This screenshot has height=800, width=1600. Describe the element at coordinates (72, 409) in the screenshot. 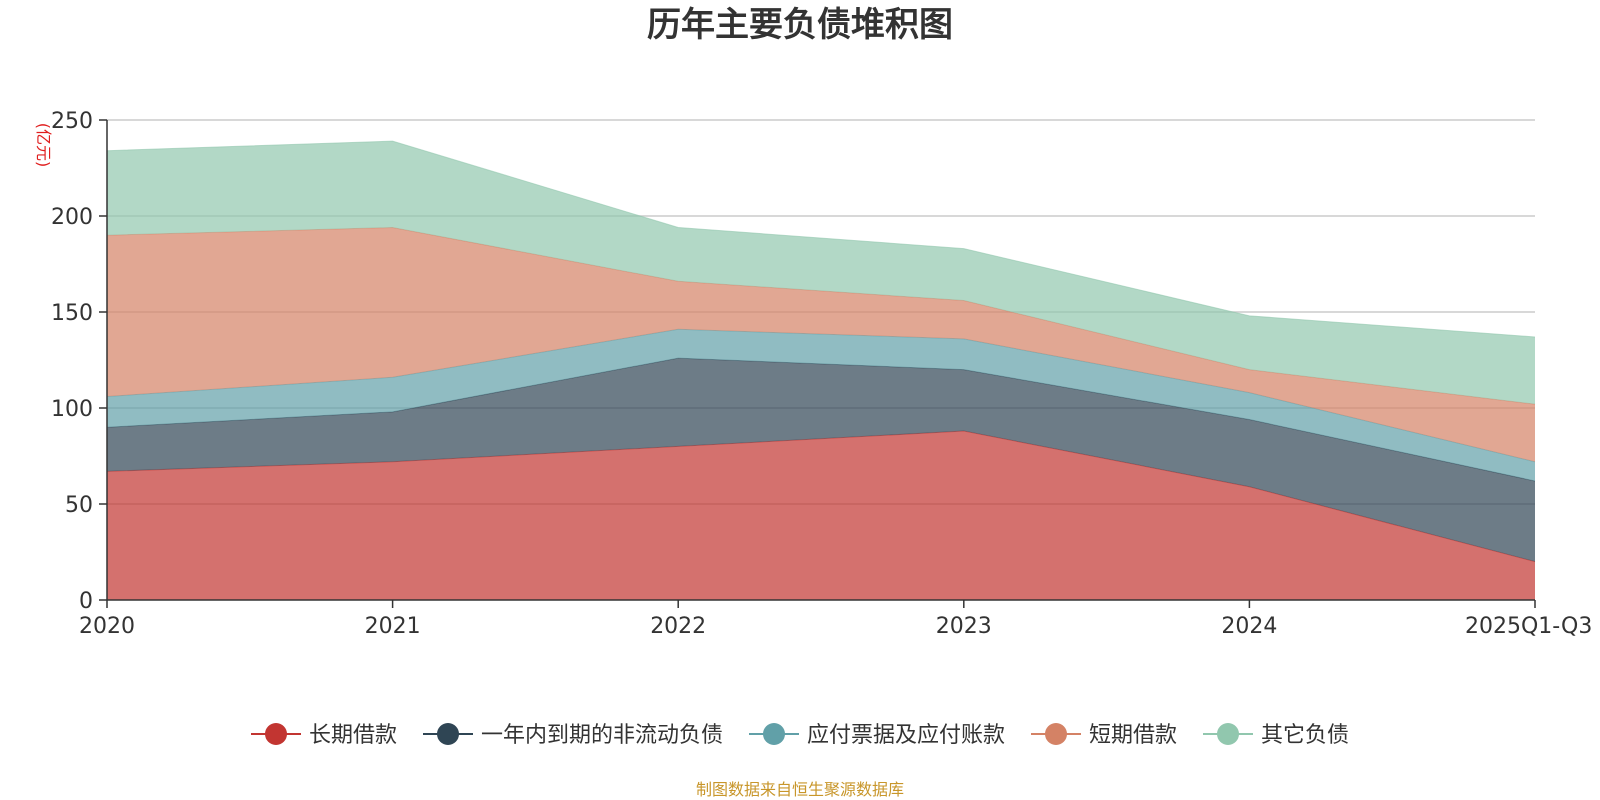

I see `y-tick-label-100: 100` at that location.